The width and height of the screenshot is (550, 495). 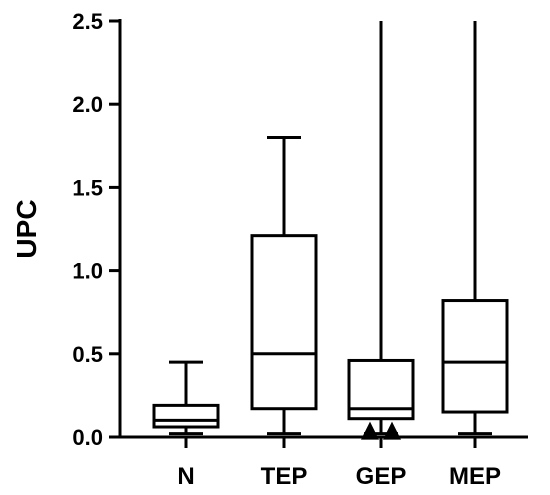 I want to click on outlier-points, so click(x=381, y=430).